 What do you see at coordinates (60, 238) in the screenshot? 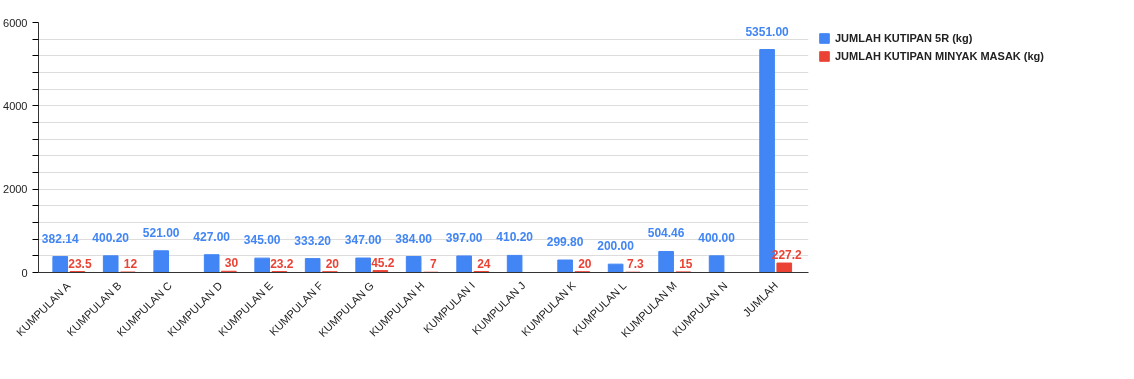
I see `data-label: 382.14` at bounding box center [60, 238].